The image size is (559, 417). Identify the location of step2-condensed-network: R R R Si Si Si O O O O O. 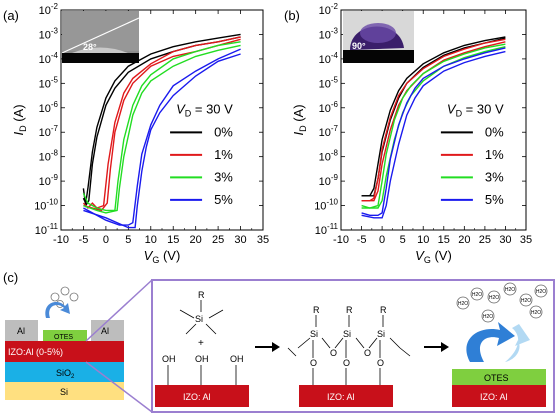
(349, 356).